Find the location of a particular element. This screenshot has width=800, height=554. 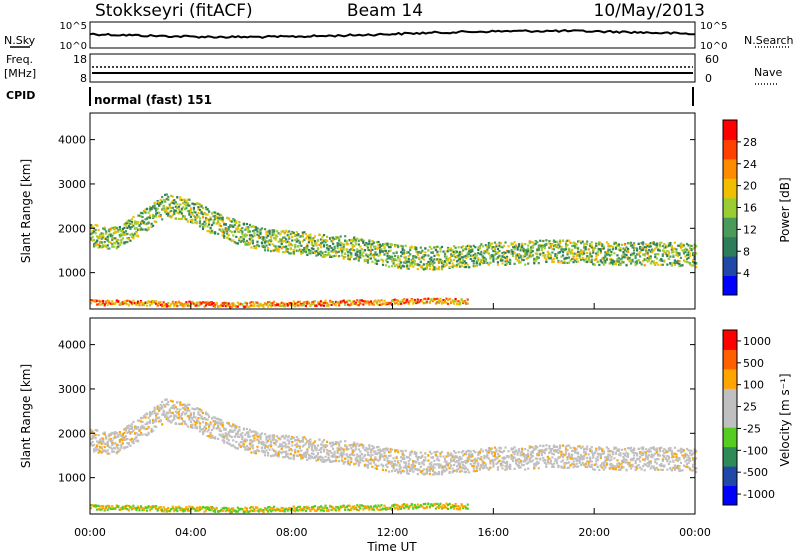

colorbar-swatch is located at coordinates (730, 130).